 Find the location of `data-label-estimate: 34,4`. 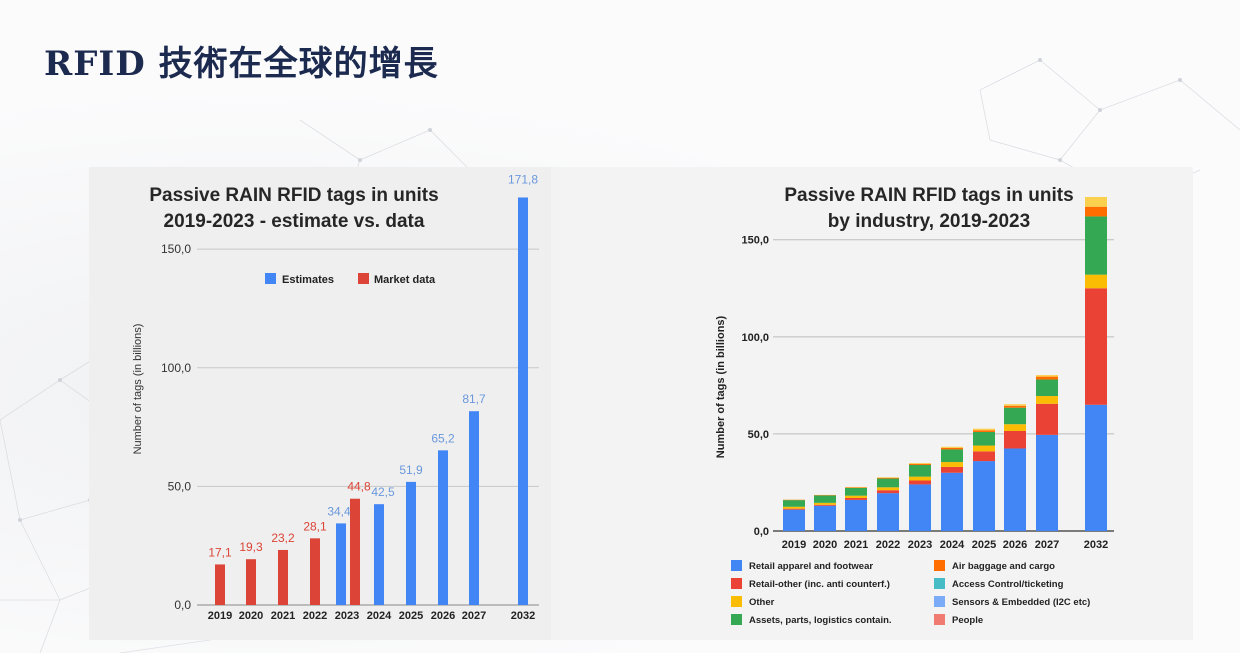

data-label-estimate: 34,4 is located at coordinates (339, 511).